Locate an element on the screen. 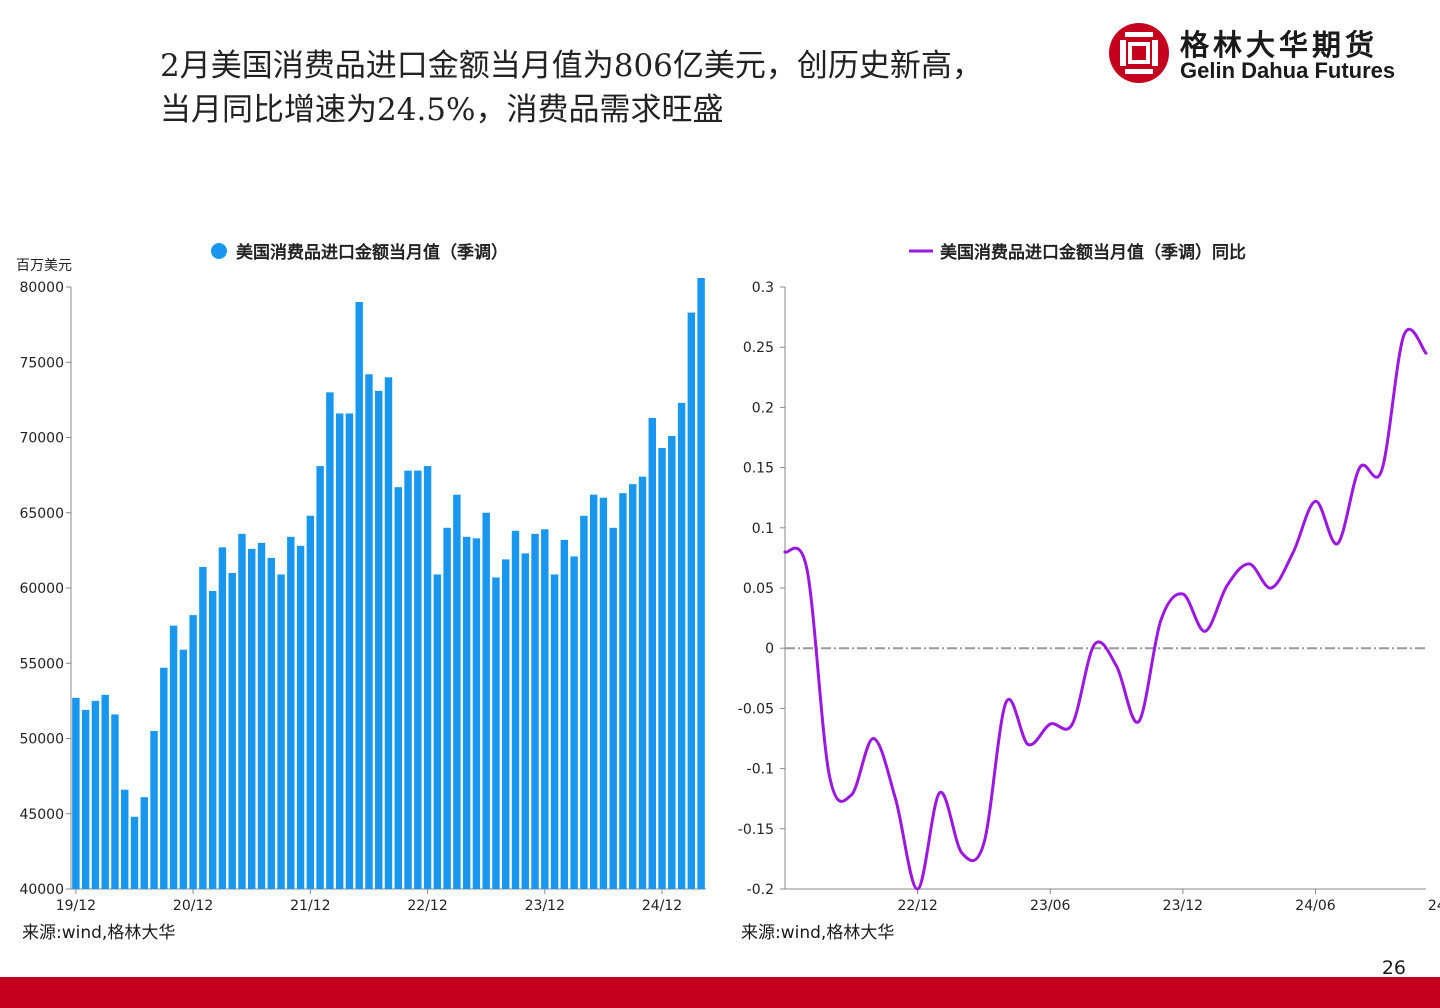  bar-y-tick-label: 45000 is located at coordinates (41, 815).